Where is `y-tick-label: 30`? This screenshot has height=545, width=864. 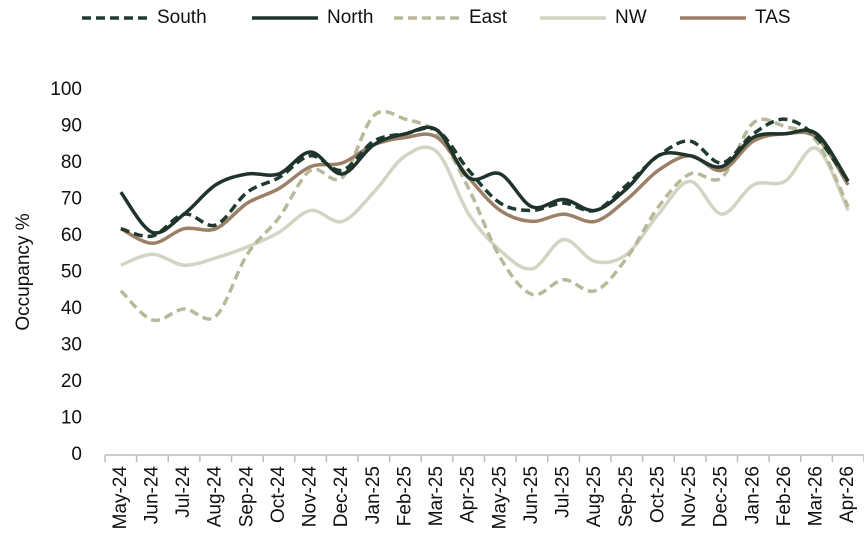 y-tick-label: 30 is located at coordinates (71, 345).